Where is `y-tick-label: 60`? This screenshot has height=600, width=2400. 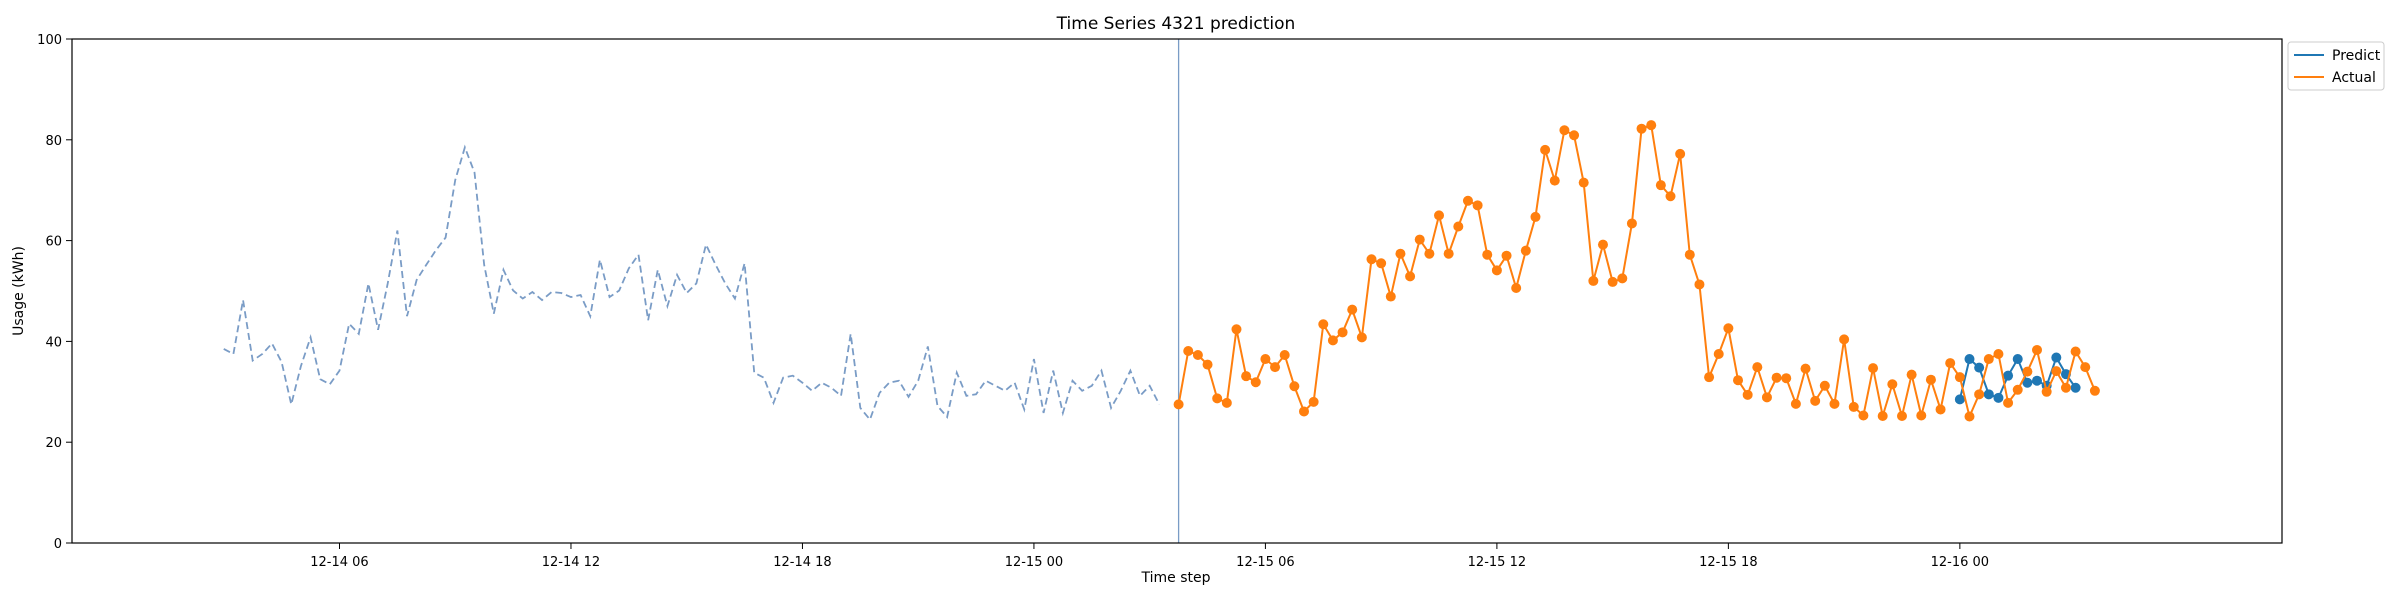 y-tick-label: 60 is located at coordinates (53, 242).